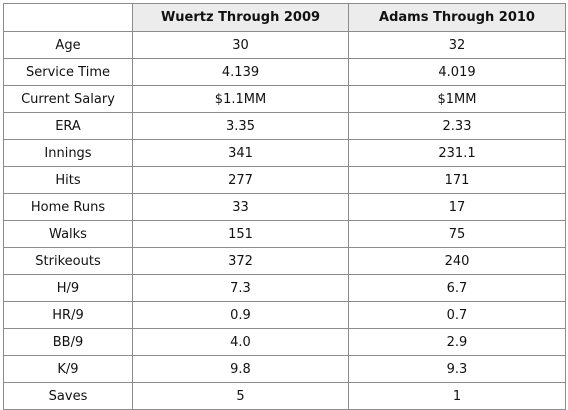 This screenshot has height=410, width=568. What do you see at coordinates (240, 99) in the screenshot?
I see `wuertz-value: $1.1MM` at bounding box center [240, 99].